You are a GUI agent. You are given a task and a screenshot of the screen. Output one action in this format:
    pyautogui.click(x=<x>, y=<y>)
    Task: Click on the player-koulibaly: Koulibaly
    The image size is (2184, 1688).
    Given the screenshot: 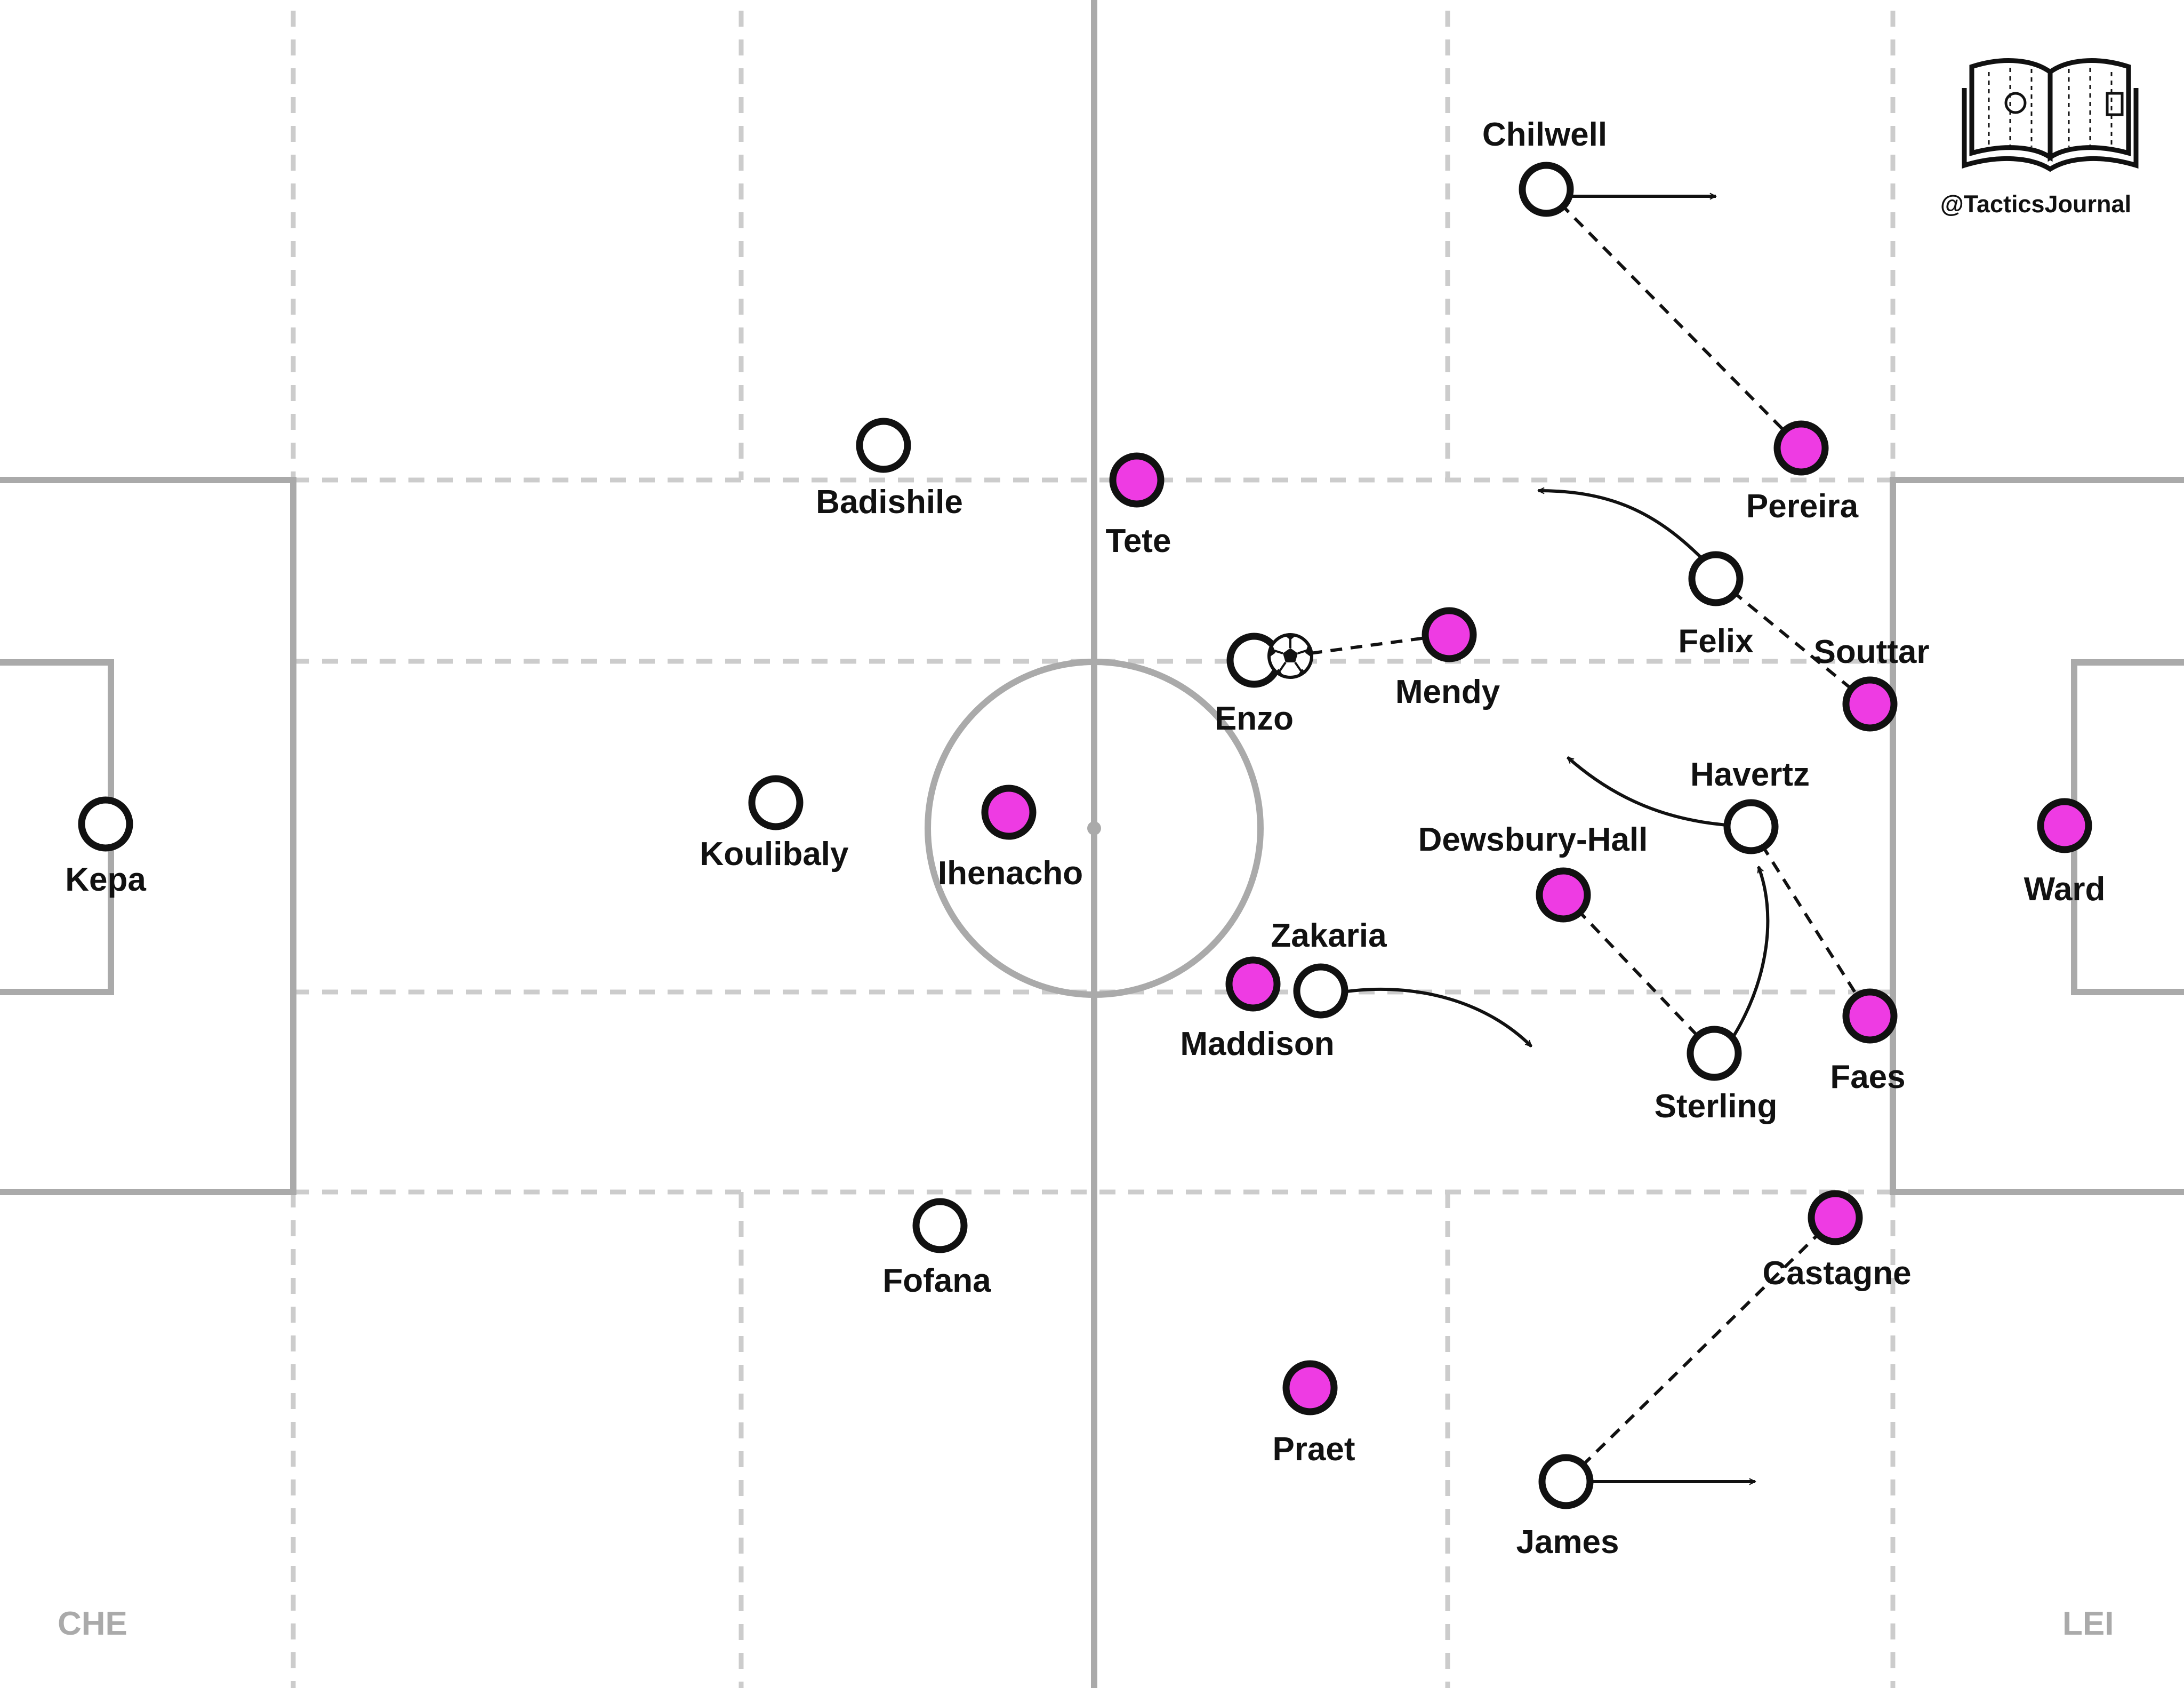 What is the action you would take?
    pyautogui.click(x=774, y=824)
    